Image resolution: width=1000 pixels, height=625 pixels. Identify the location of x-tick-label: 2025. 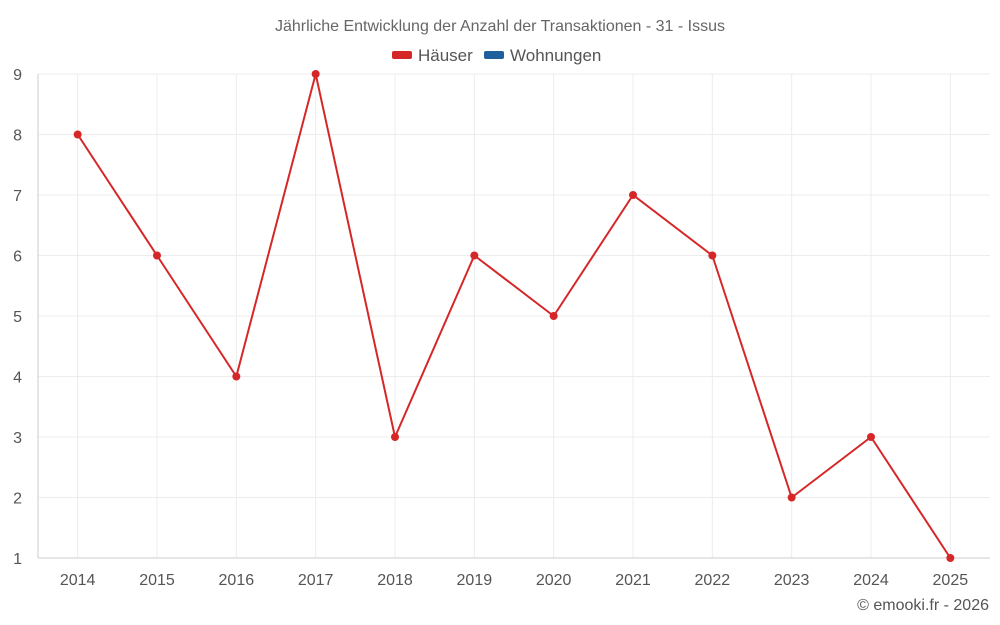
(951, 580).